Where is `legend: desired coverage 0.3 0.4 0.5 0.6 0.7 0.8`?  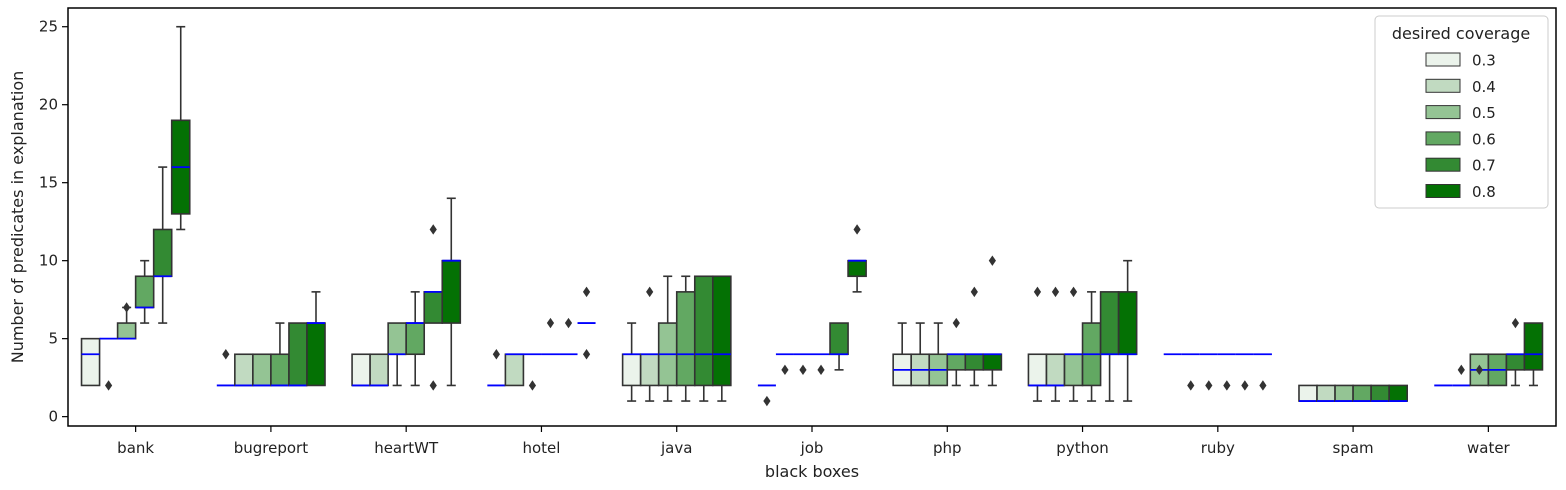
legend: desired coverage 0.3 0.4 0.5 0.6 0.7 0.8 is located at coordinates (1461, 112).